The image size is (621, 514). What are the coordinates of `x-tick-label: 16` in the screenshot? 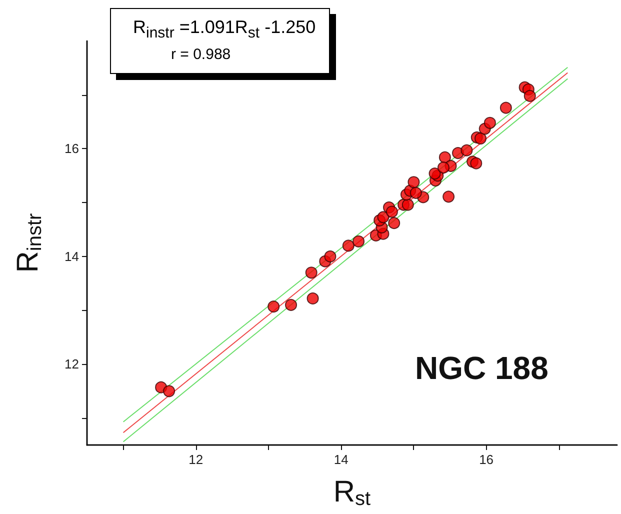 It's located at (486, 459).